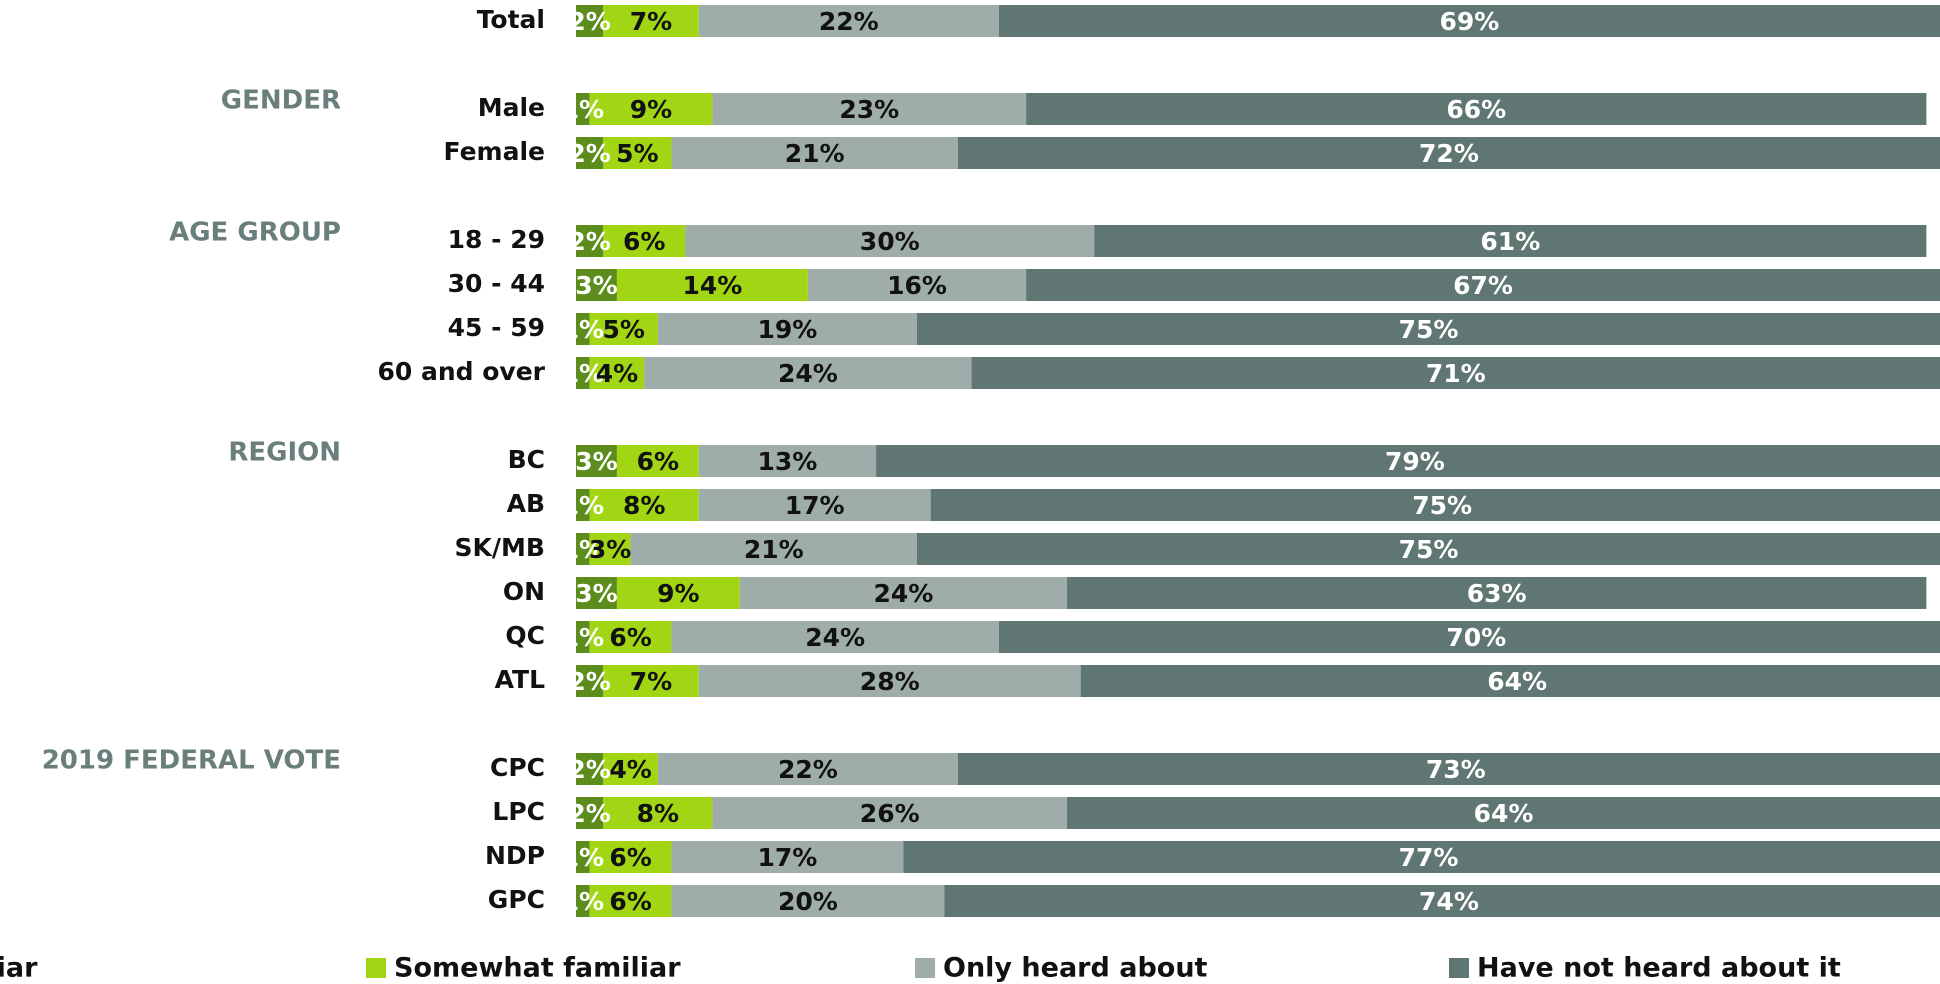  Describe the element at coordinates (712, 285) in the screenshot. I see `value-label: 14%` at that location.